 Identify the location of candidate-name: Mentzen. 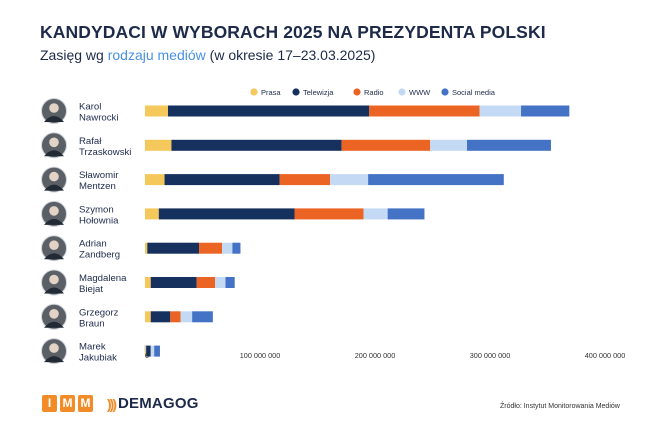
(97, 186).